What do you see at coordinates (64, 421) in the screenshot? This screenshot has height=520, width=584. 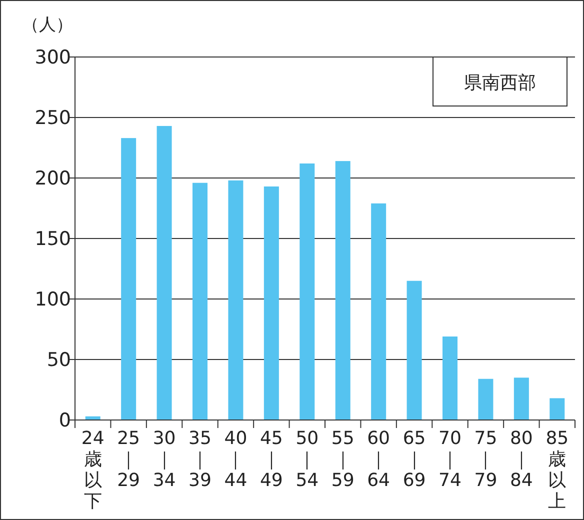 I see `y-tick-label: 0` at bounding box center [64, 421].